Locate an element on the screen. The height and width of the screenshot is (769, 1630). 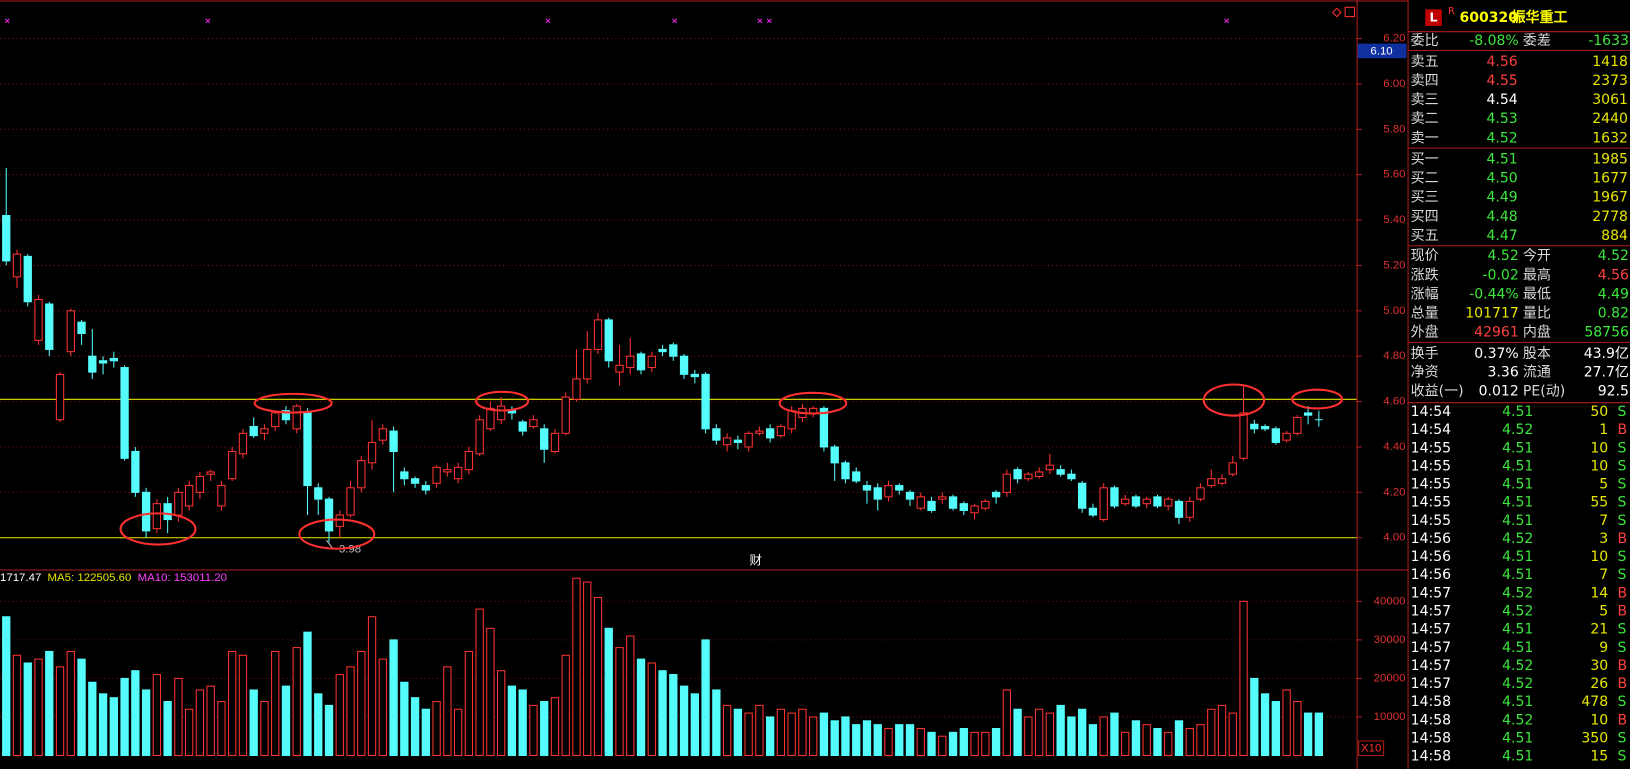
y-tick-label: 5.60 is located at coordinates (1394, 175).